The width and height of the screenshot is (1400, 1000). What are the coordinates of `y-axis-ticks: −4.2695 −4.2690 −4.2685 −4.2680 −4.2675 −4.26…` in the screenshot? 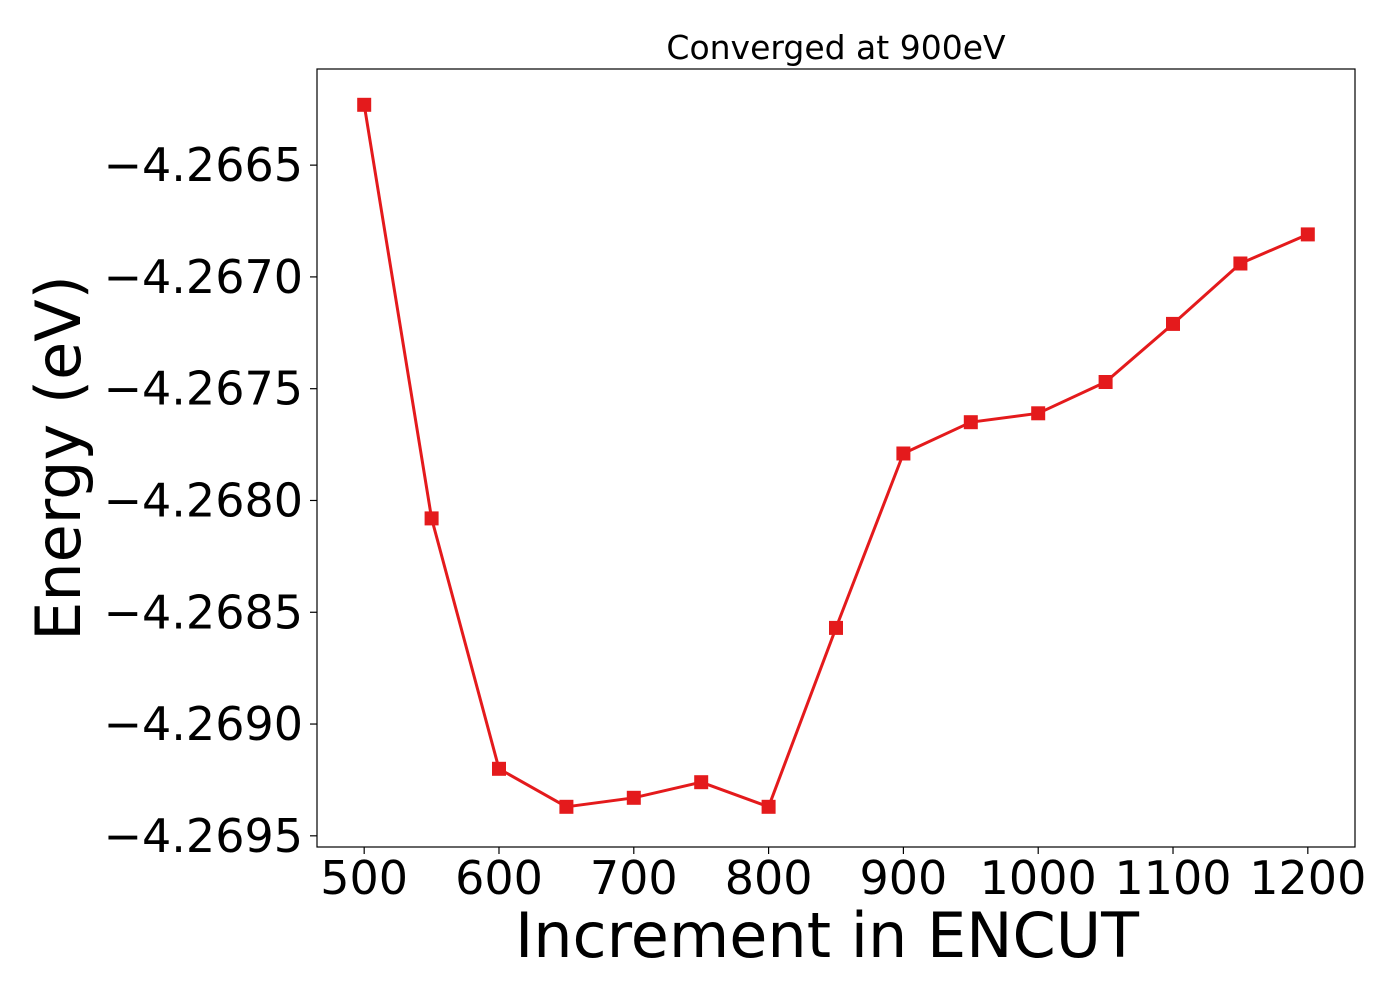 It's located at (210, 500).